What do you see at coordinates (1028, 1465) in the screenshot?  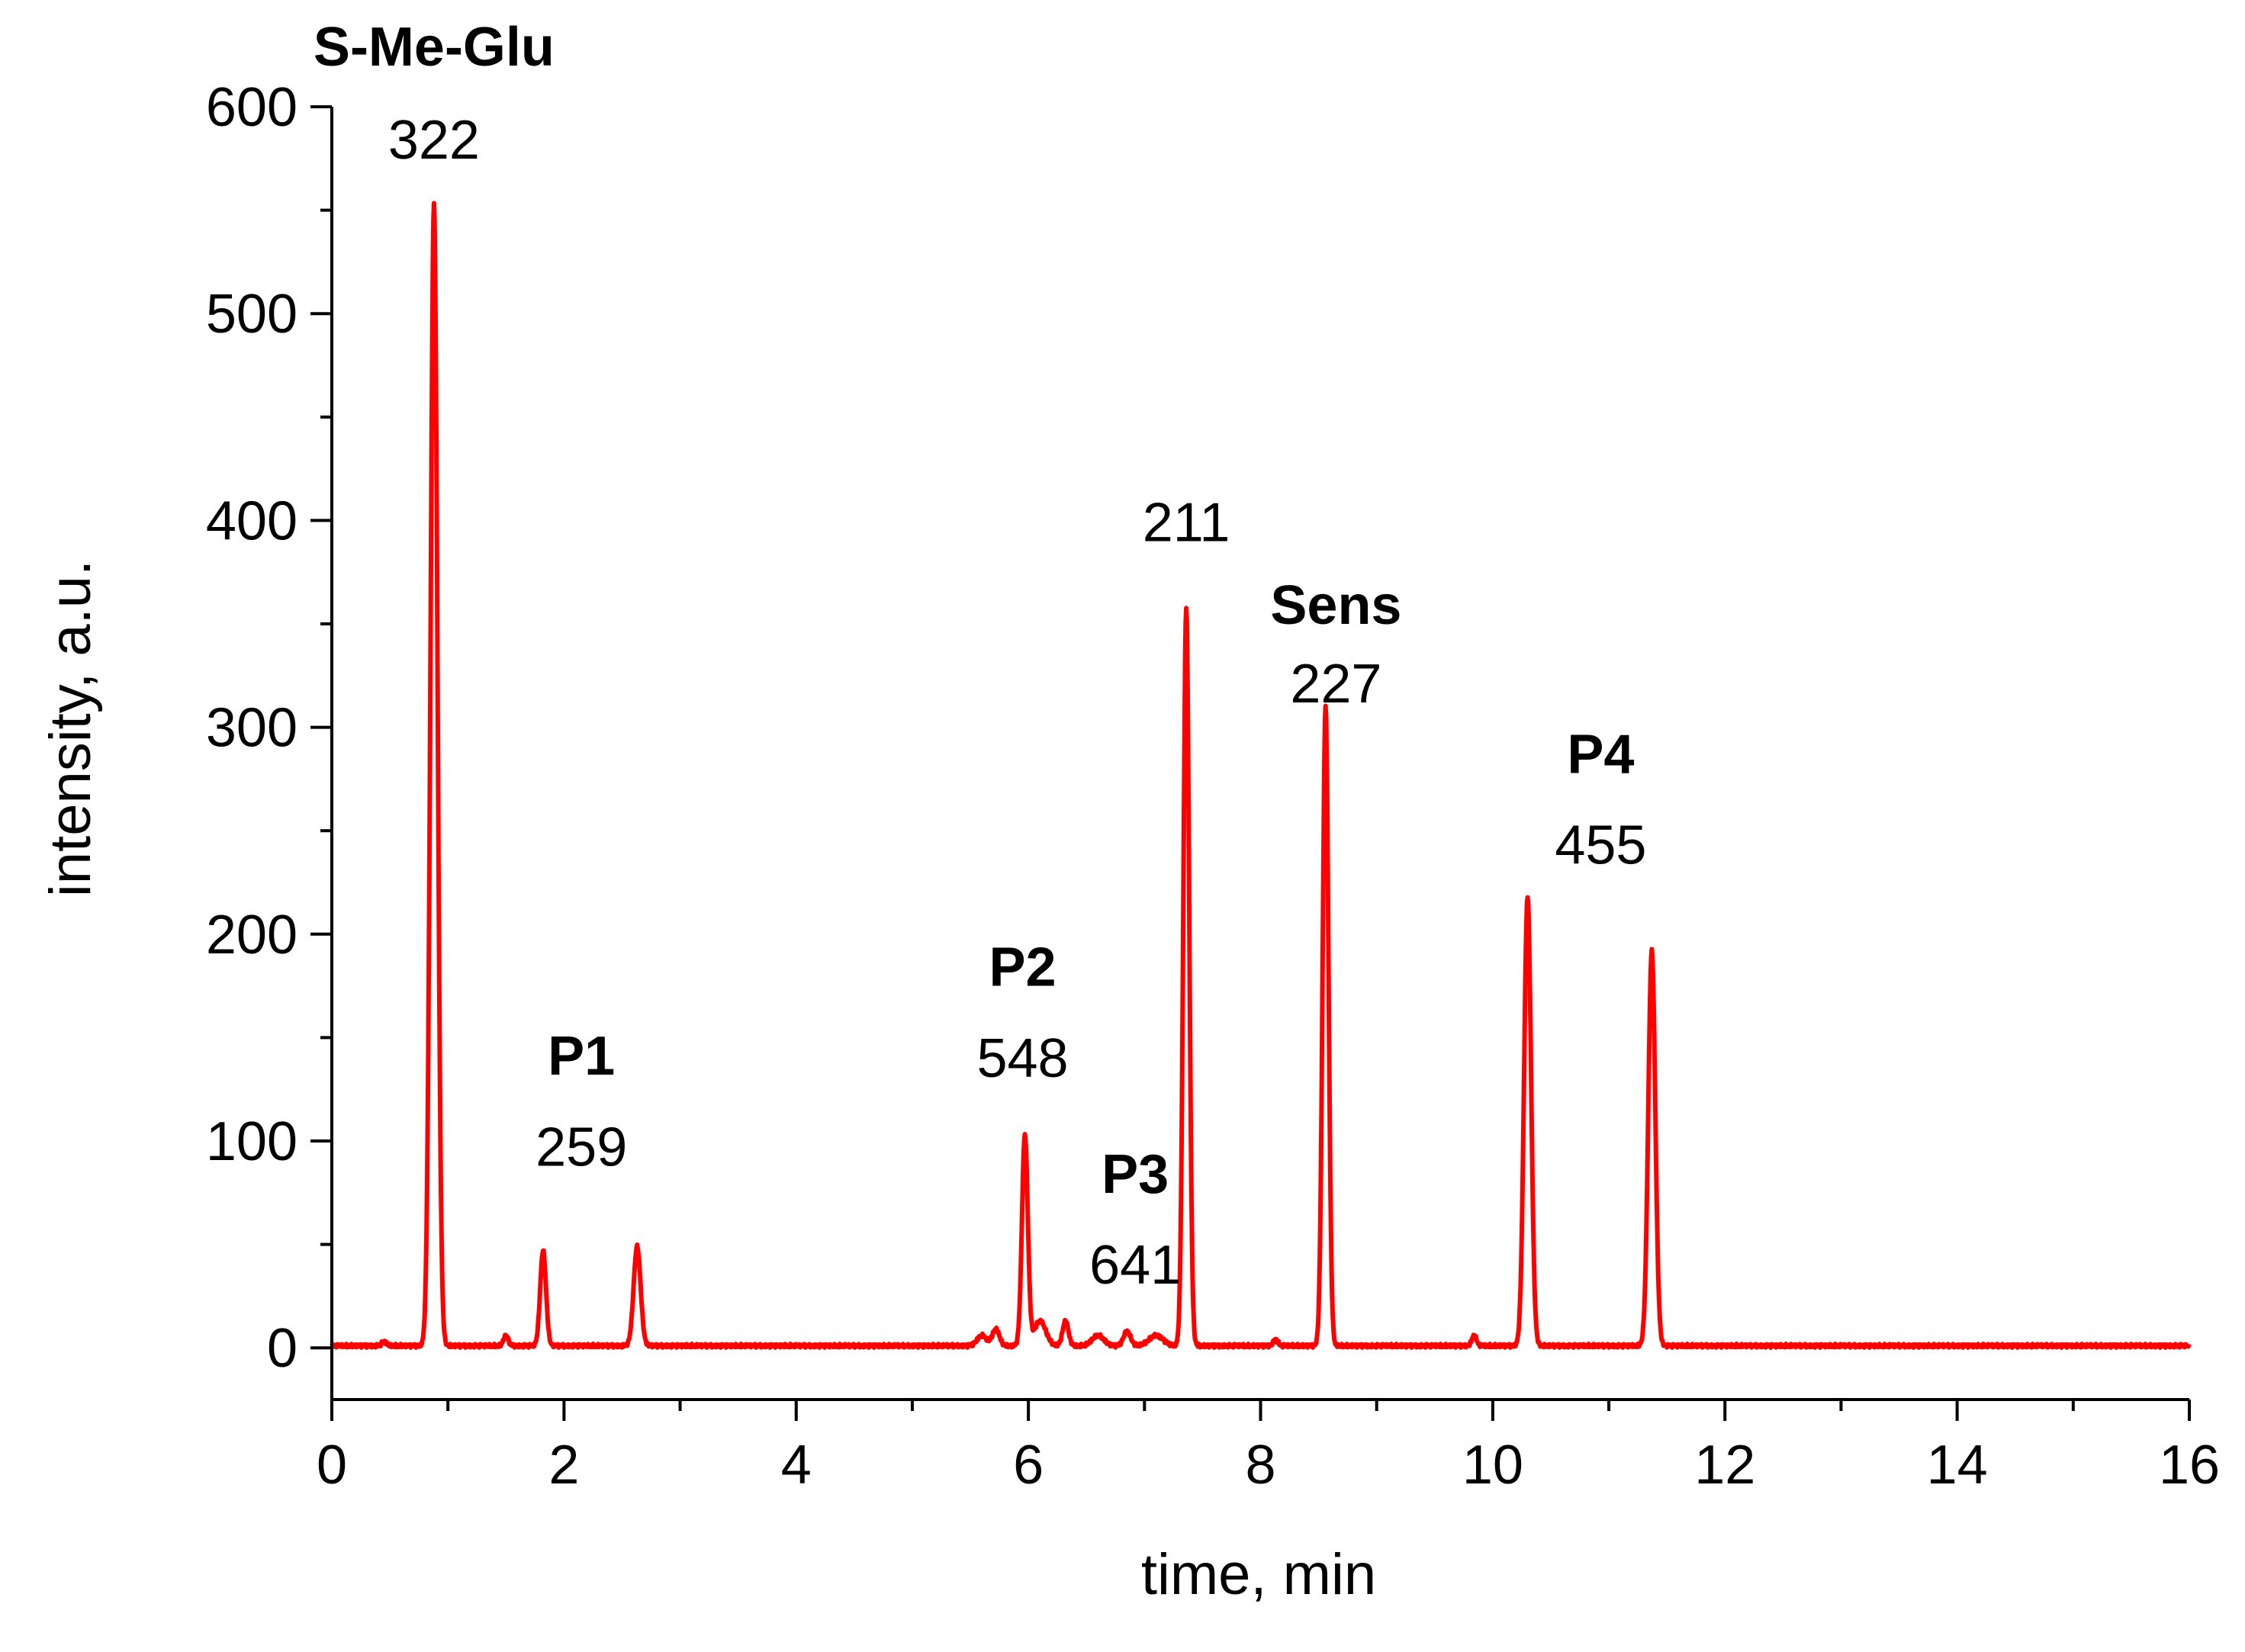 I see `x-tick-label: 6` at bounding box center [1028, 1465].